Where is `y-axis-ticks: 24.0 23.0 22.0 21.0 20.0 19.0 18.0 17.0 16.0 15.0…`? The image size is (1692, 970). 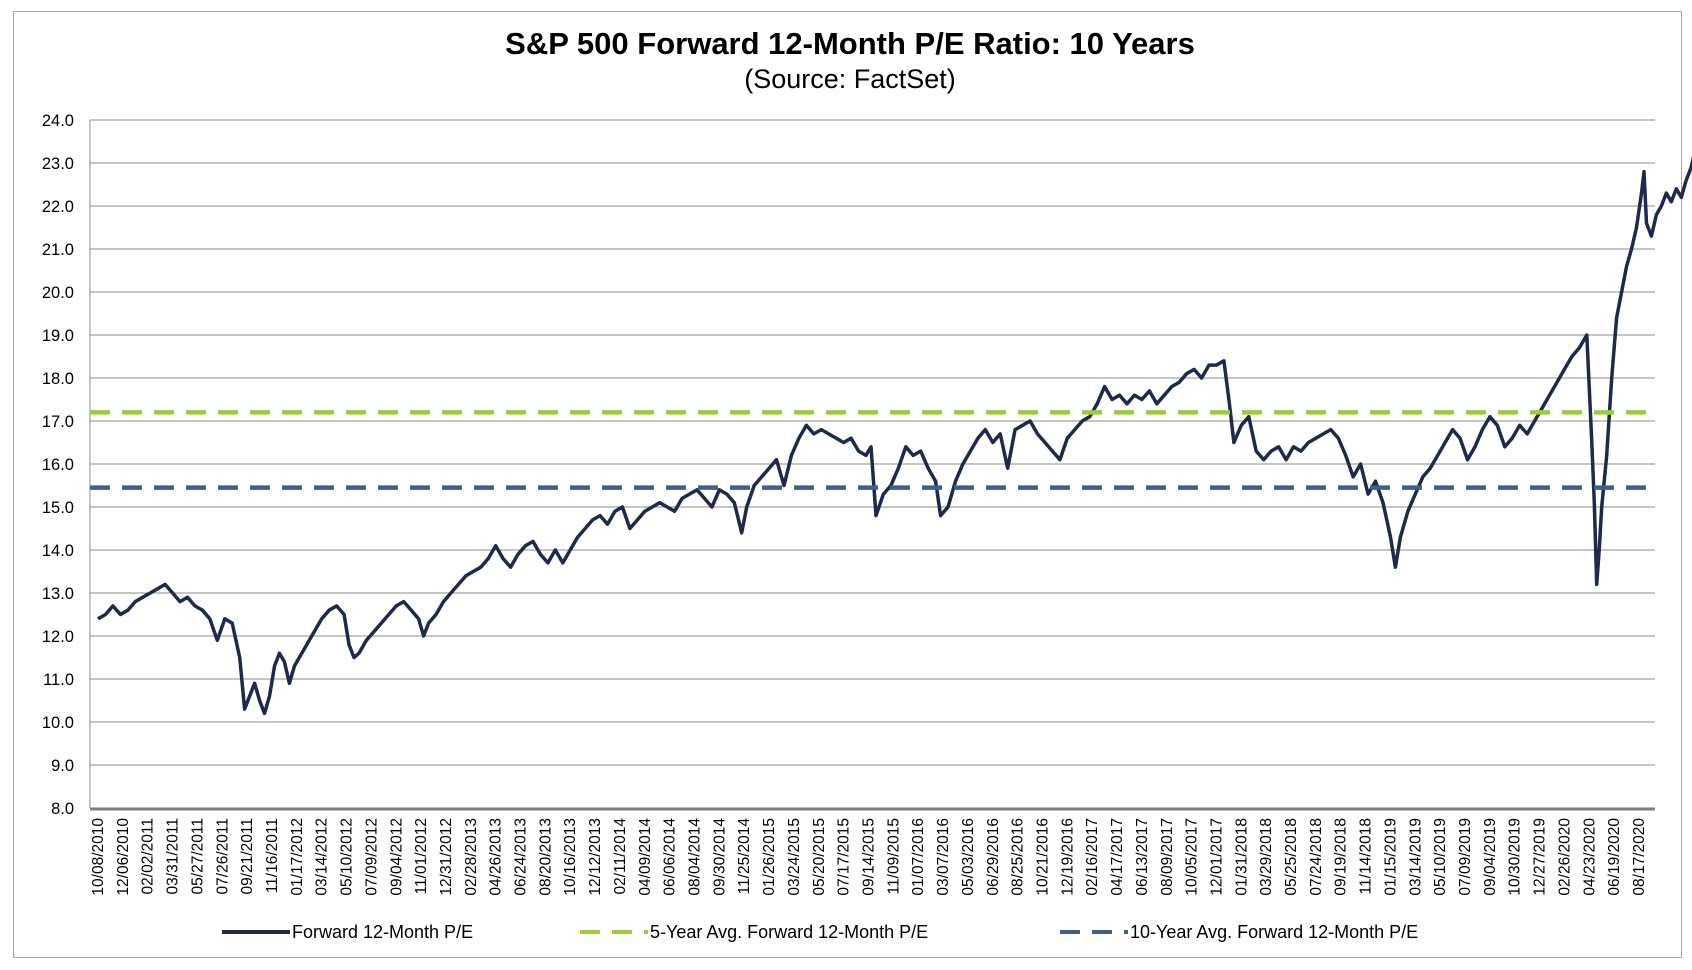
y-axis-ticks: 24.0 23.0 22.0 21.0 20.0 19.0 18.0 17.0 16.0 15.0… is located at coordinates (58, 465).